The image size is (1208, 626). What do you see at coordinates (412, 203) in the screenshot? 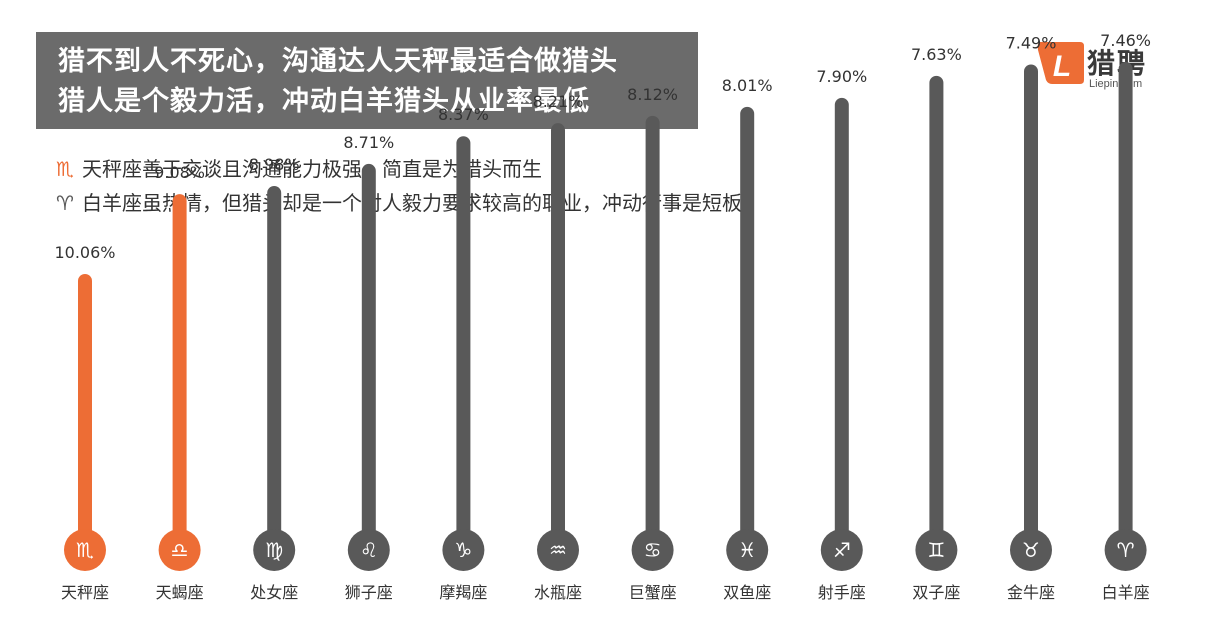
I see `note-aries-text: 白羊座虽热情，但猎头却是一个对人毅力要求较高的职业，冲动行事是短板` at bounding box center [412, 203].